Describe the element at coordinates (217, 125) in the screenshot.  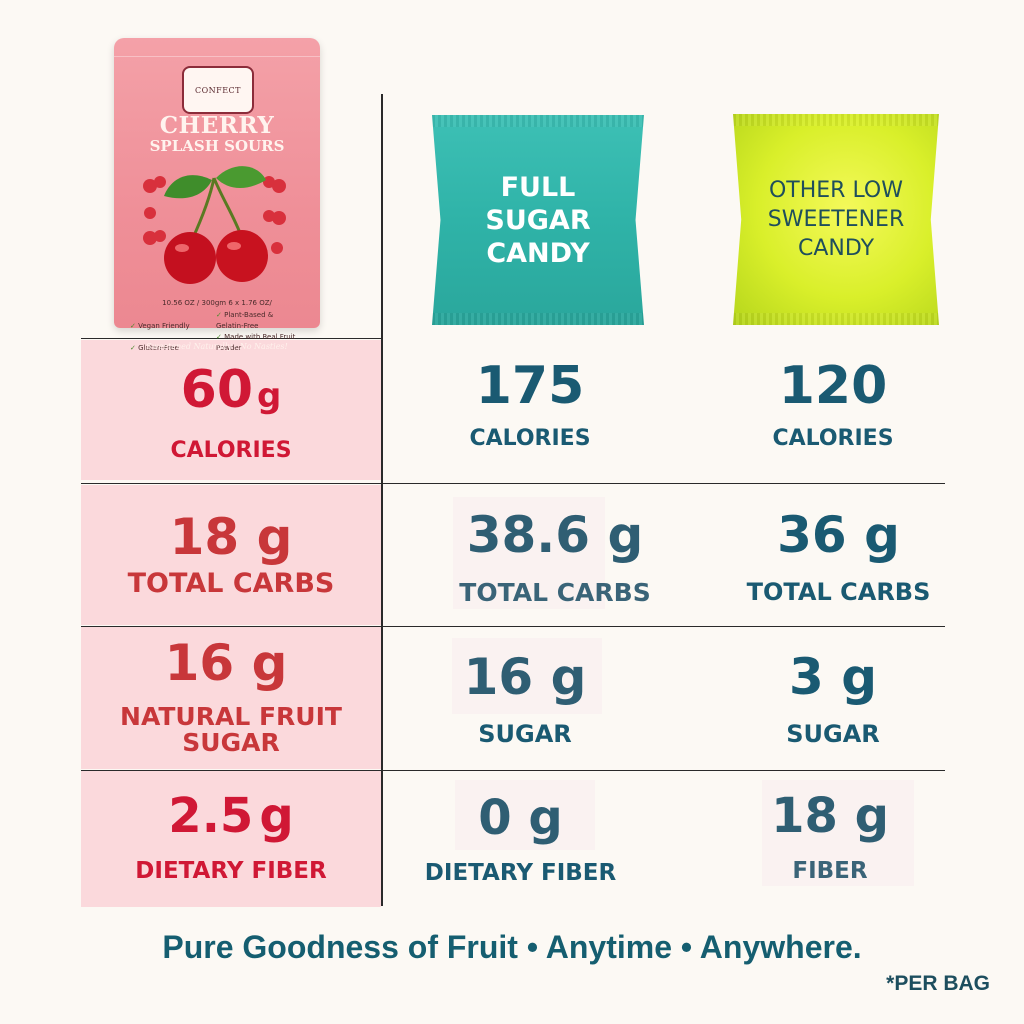
I see `pouch-title: CHERRY` at that location.